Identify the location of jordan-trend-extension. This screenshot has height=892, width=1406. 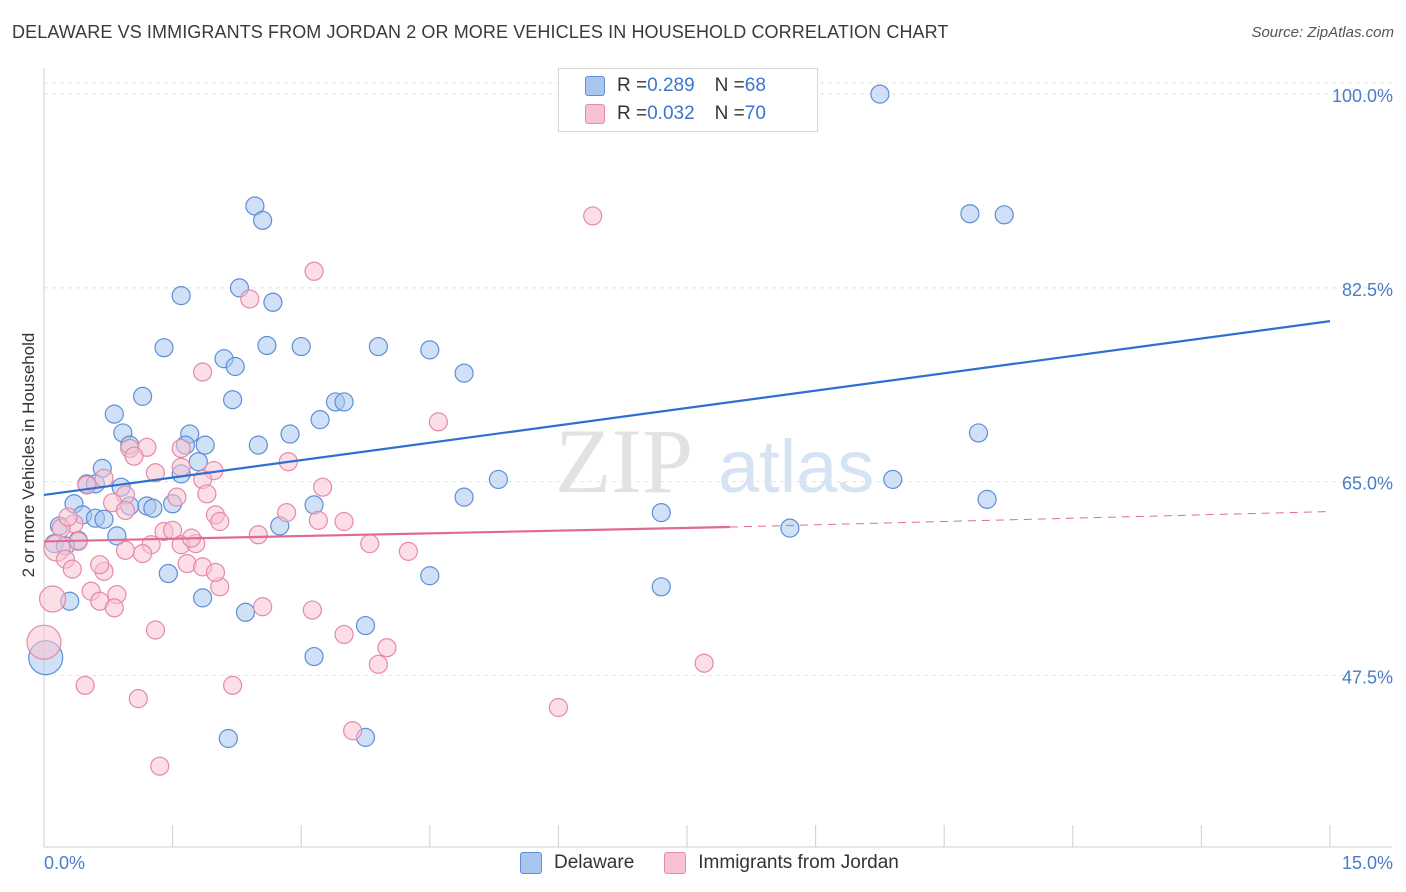
(1030, 519).